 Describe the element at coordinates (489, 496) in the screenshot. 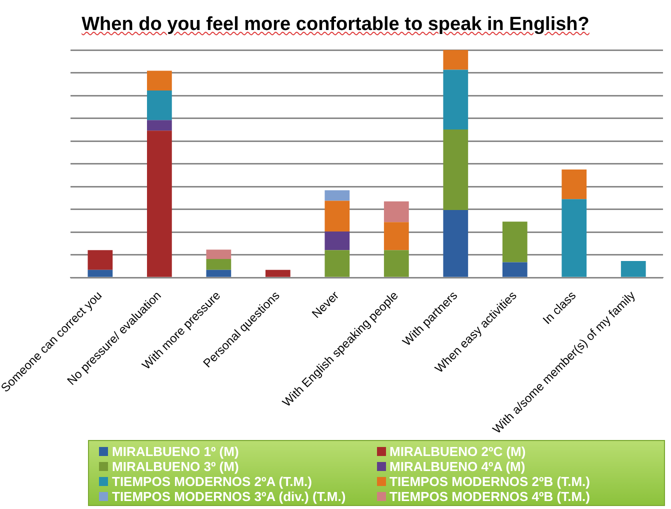

I see `legend-label: TIEMPOS MODERNOS 4ºB (T.M.)` at that location.